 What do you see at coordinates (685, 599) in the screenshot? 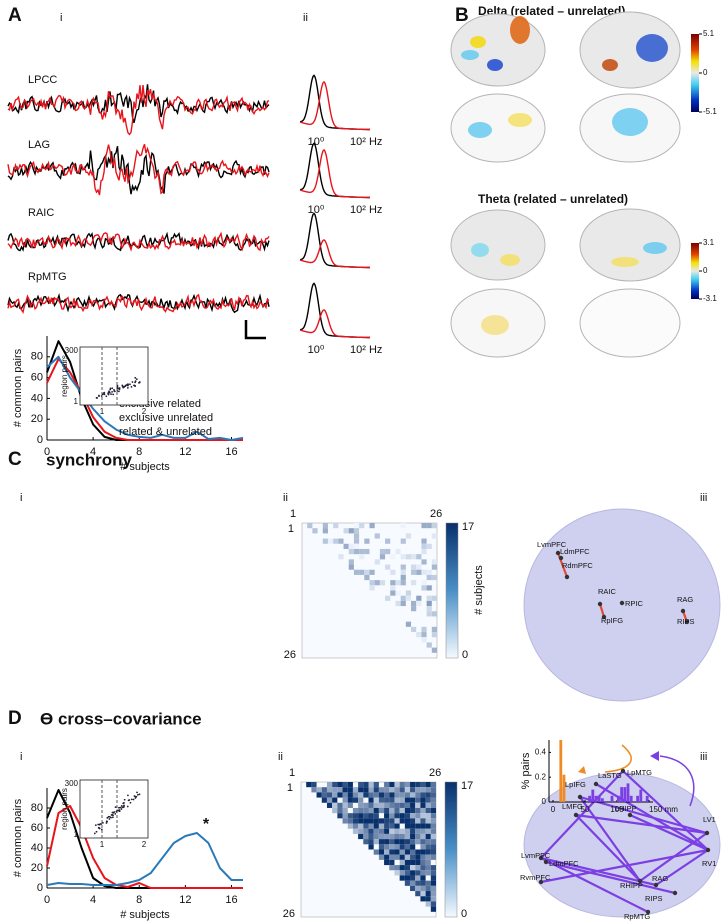
I see `region-label: RAG` at bounding box center [685, 599].